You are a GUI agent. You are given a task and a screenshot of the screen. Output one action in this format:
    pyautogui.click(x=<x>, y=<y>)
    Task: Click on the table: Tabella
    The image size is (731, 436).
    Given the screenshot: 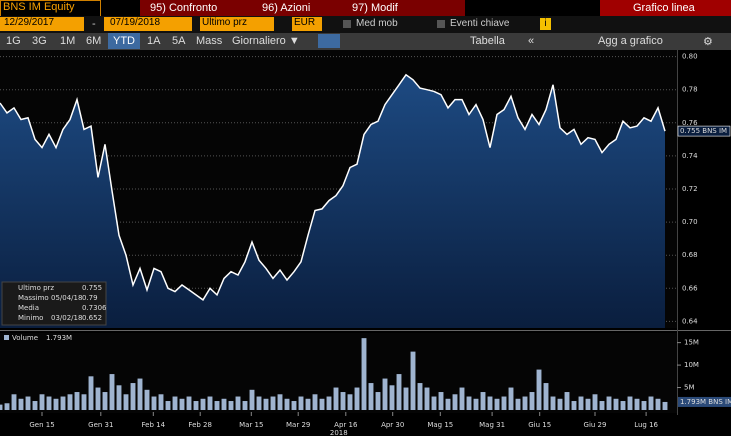 What is the action you would take?
    pyautogui.click(x=487, y=41)
    